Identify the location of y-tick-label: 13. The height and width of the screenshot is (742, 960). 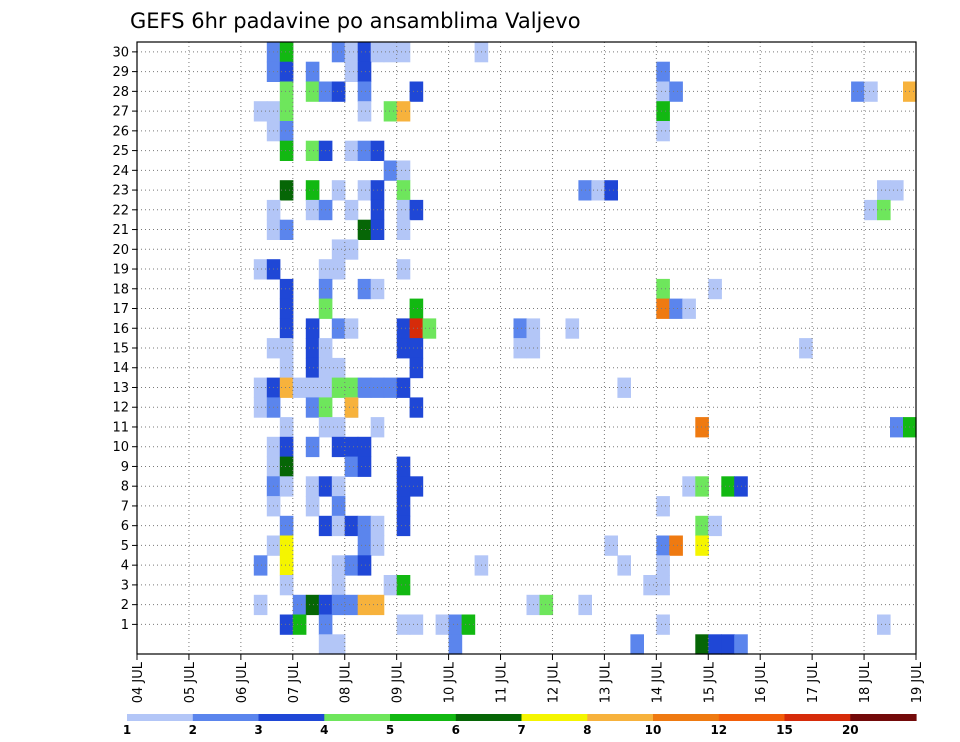
(120, 388).